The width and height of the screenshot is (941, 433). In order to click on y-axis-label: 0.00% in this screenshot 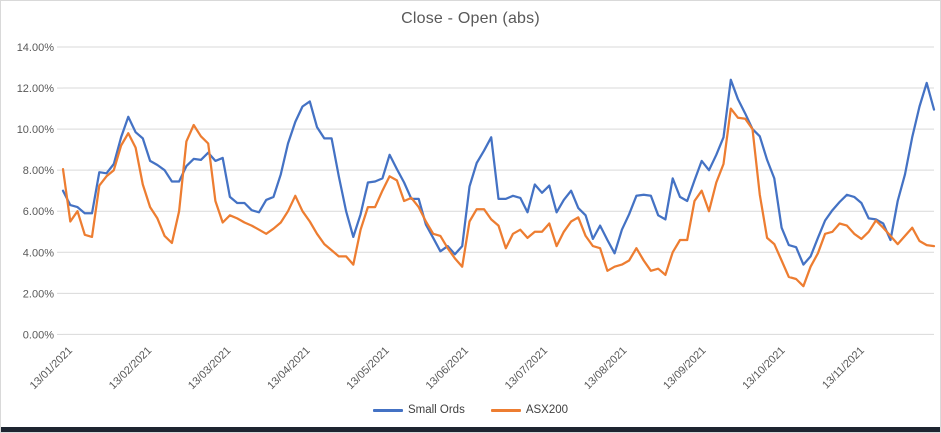, I will do `click(38, 335)`.